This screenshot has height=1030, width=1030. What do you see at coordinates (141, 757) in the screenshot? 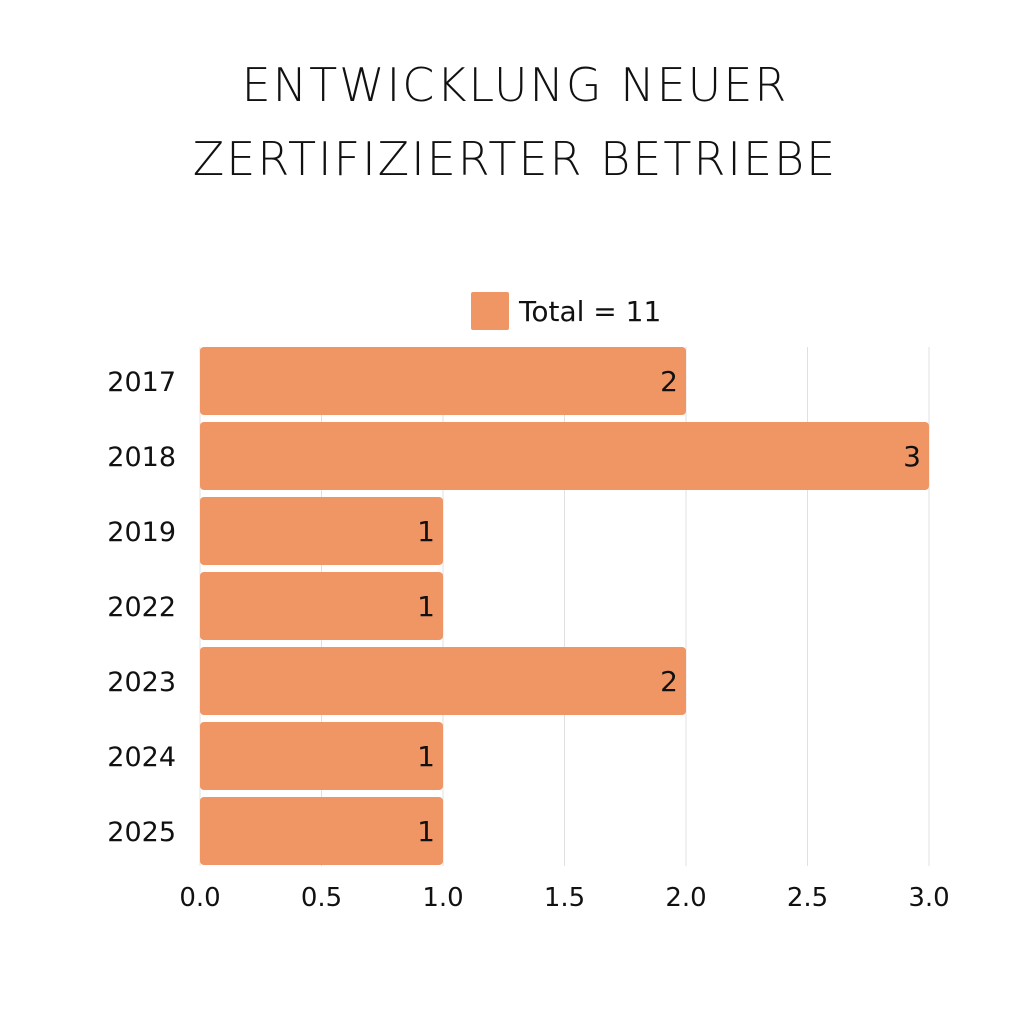
I see `y-tick-label: 2024` at bounding box center [141, 757].